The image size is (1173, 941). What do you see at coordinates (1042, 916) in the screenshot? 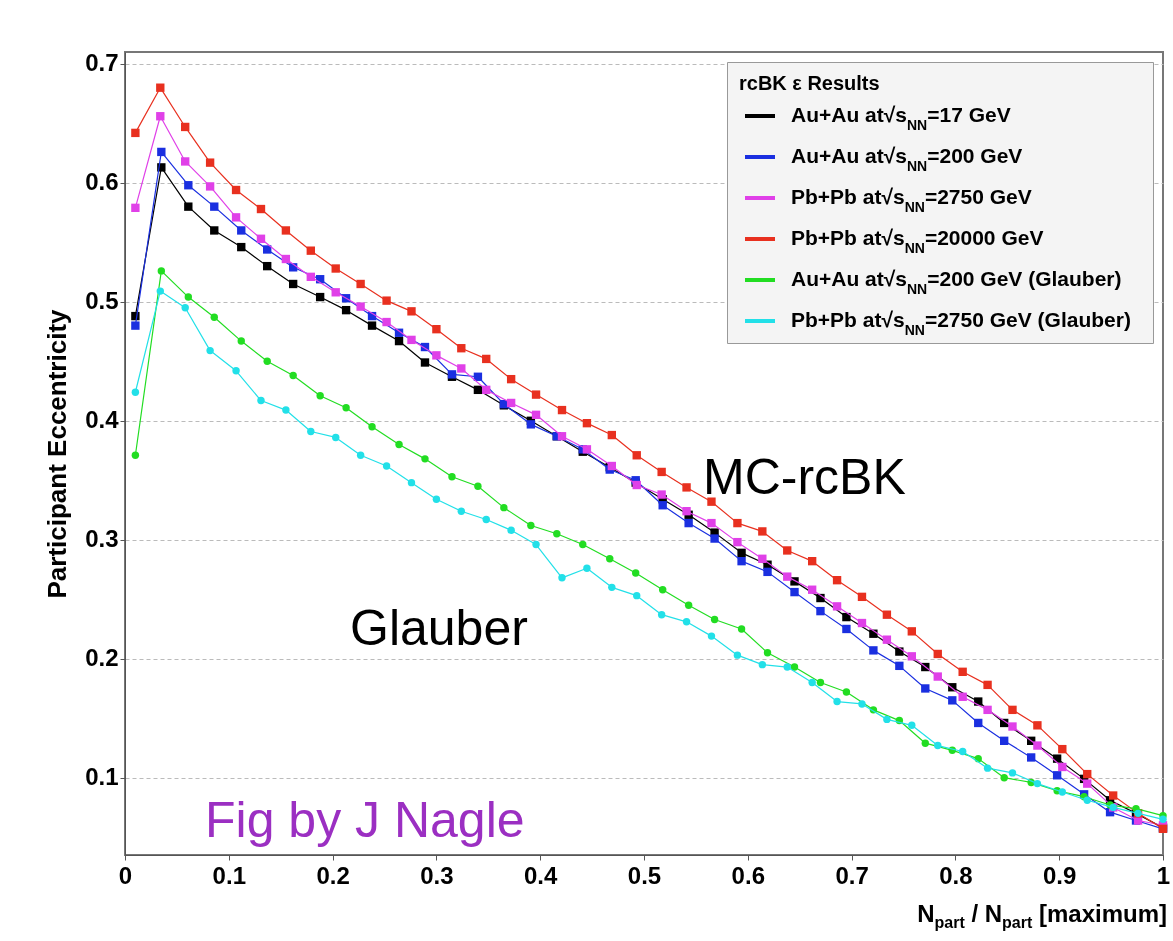
I see `x-axis-title: N$_{part}$ / N$_{part}$ [maximum]` at bounding box center [1042, 916].